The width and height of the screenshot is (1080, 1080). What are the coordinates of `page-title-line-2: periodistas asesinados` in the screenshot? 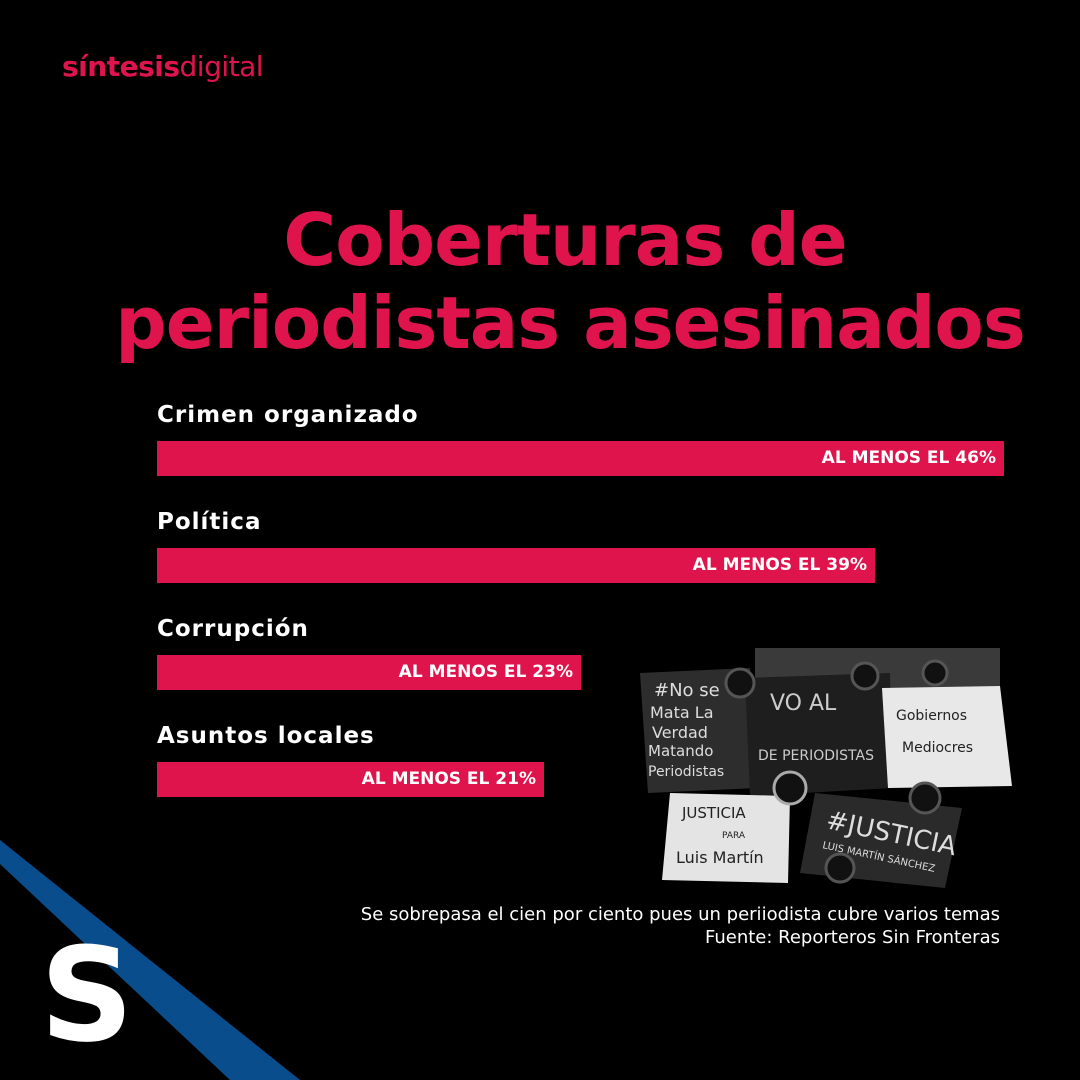 It's located at (540, 323).